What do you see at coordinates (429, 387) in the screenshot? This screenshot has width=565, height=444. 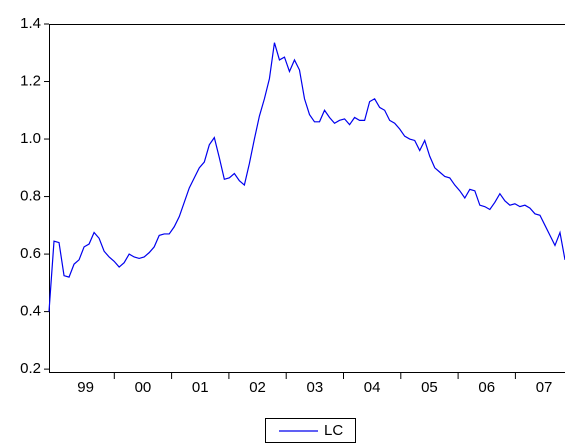 I see `x-tick-label: 05` at bounding box center [429, 387].